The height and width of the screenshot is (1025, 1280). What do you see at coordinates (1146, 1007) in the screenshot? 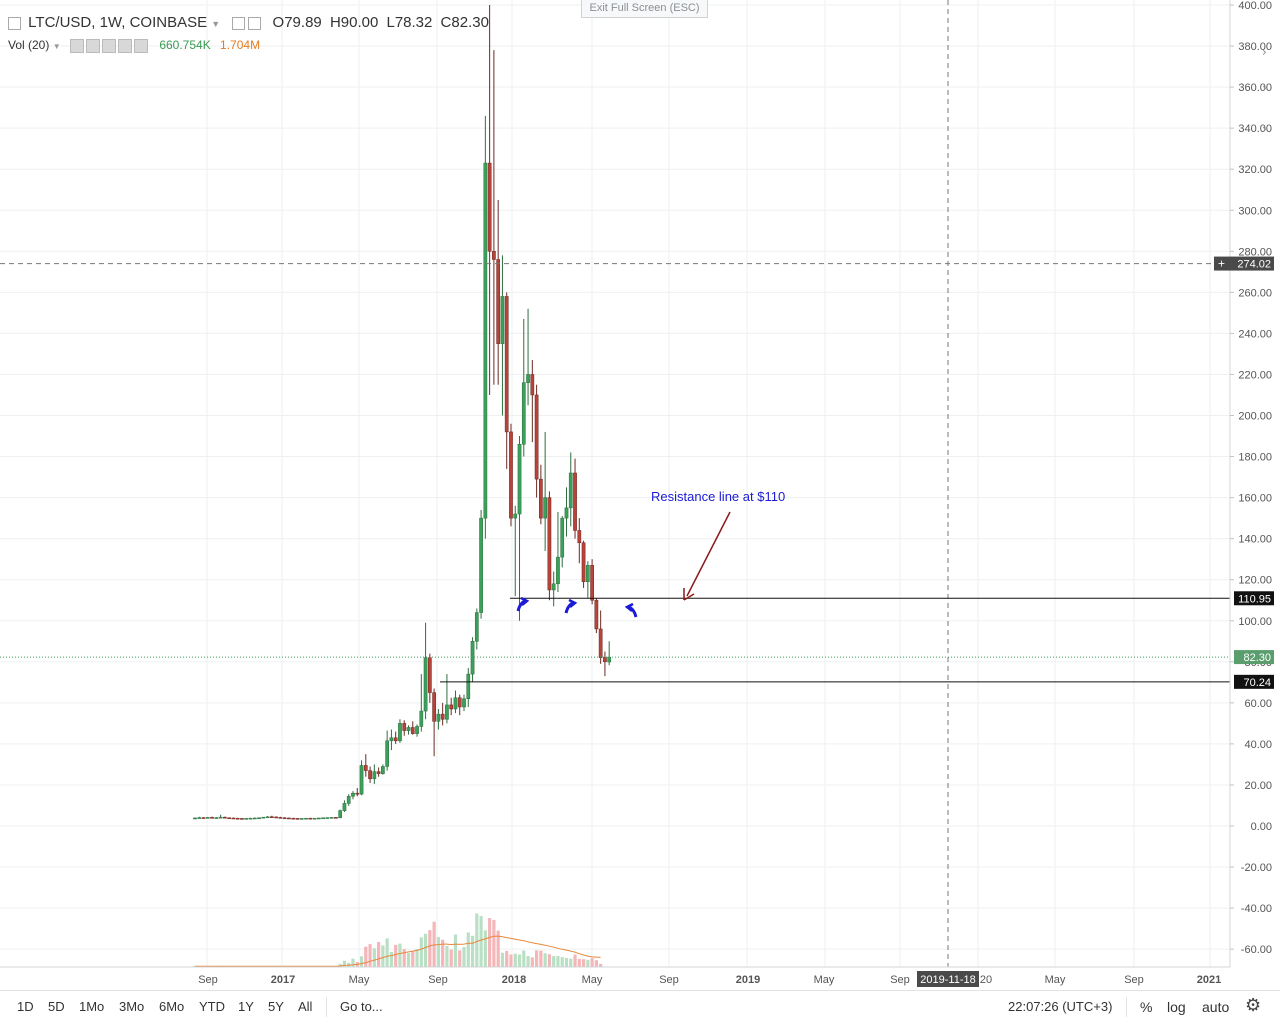
I see `percent-toggle: %` at bounding box center [1146, 1007].